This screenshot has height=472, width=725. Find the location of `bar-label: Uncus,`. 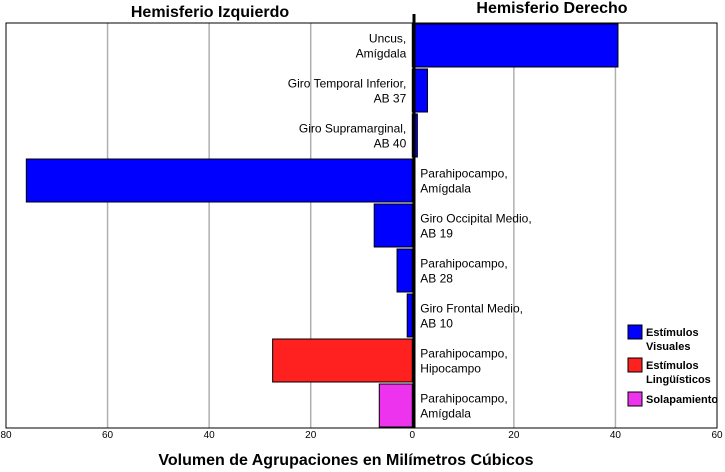

bar-label: Uncus, is located at coordinates (387, 39).